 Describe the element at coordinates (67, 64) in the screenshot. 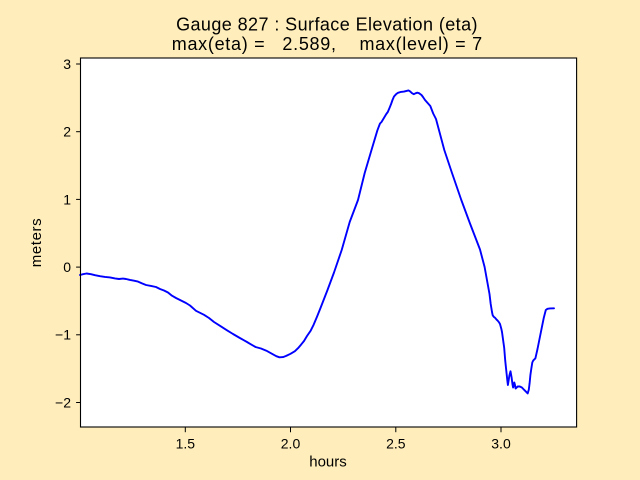

I see `svg-text: 3` at that location.